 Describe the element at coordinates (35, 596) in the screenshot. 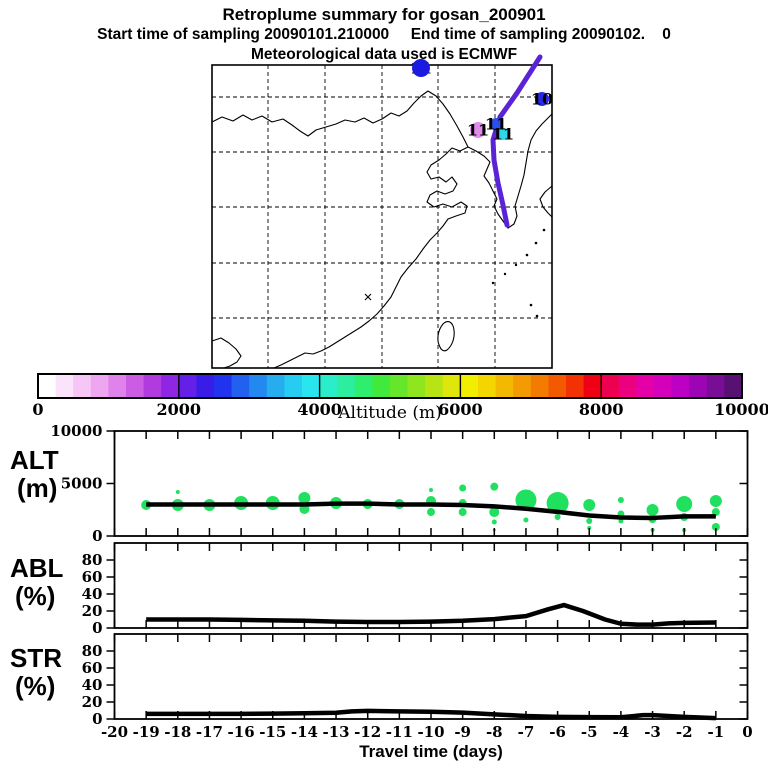

I see `abl-panel-unit: (%)` at that location.